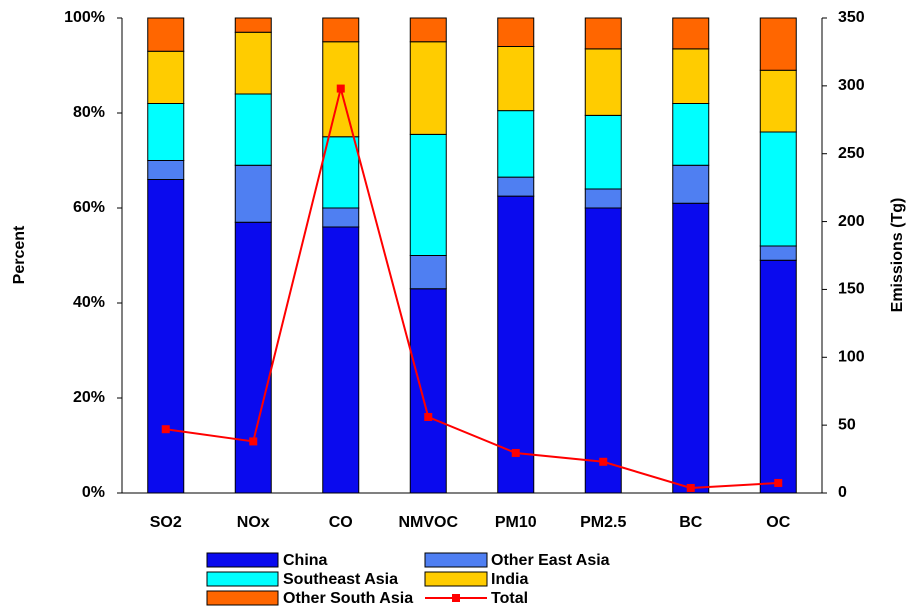 This screenshot has width=912, height=610. What do you see at coordinates (456, 598) in the screenshot?
I see `legend-marker` at bounding box center [456, 598].